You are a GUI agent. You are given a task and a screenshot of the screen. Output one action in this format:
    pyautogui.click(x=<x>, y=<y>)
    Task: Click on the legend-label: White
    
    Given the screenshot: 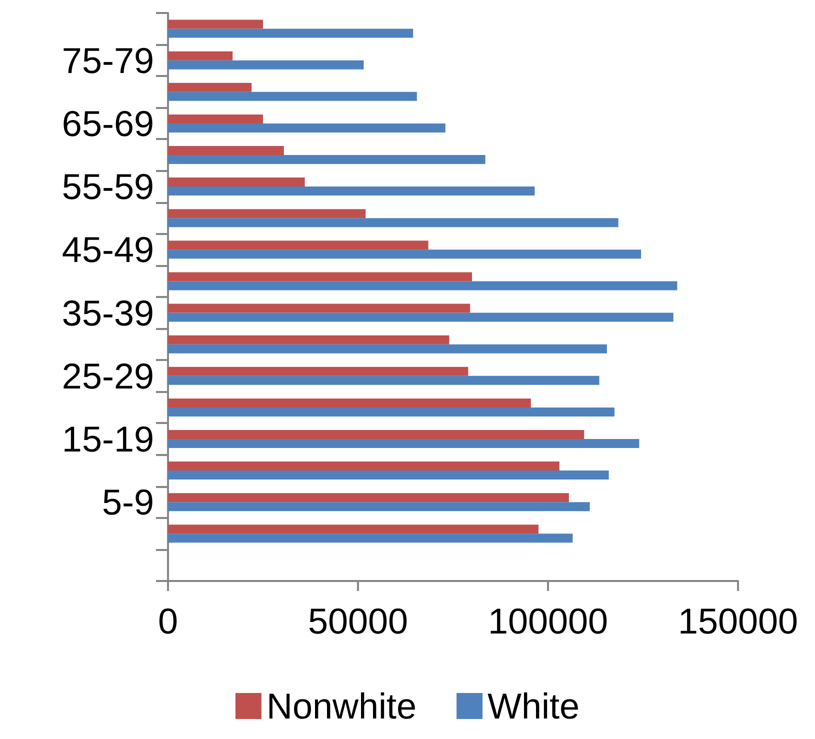 What is the action you would take?
    pyautogui.click(x=534, y=706)
    